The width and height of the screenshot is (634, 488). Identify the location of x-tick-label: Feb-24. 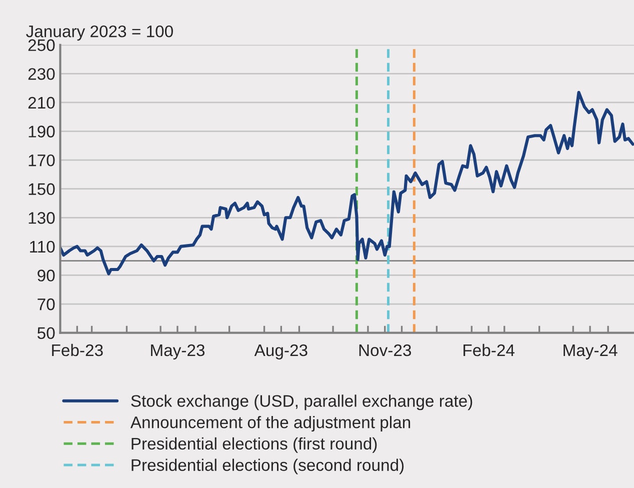
(489, 350).